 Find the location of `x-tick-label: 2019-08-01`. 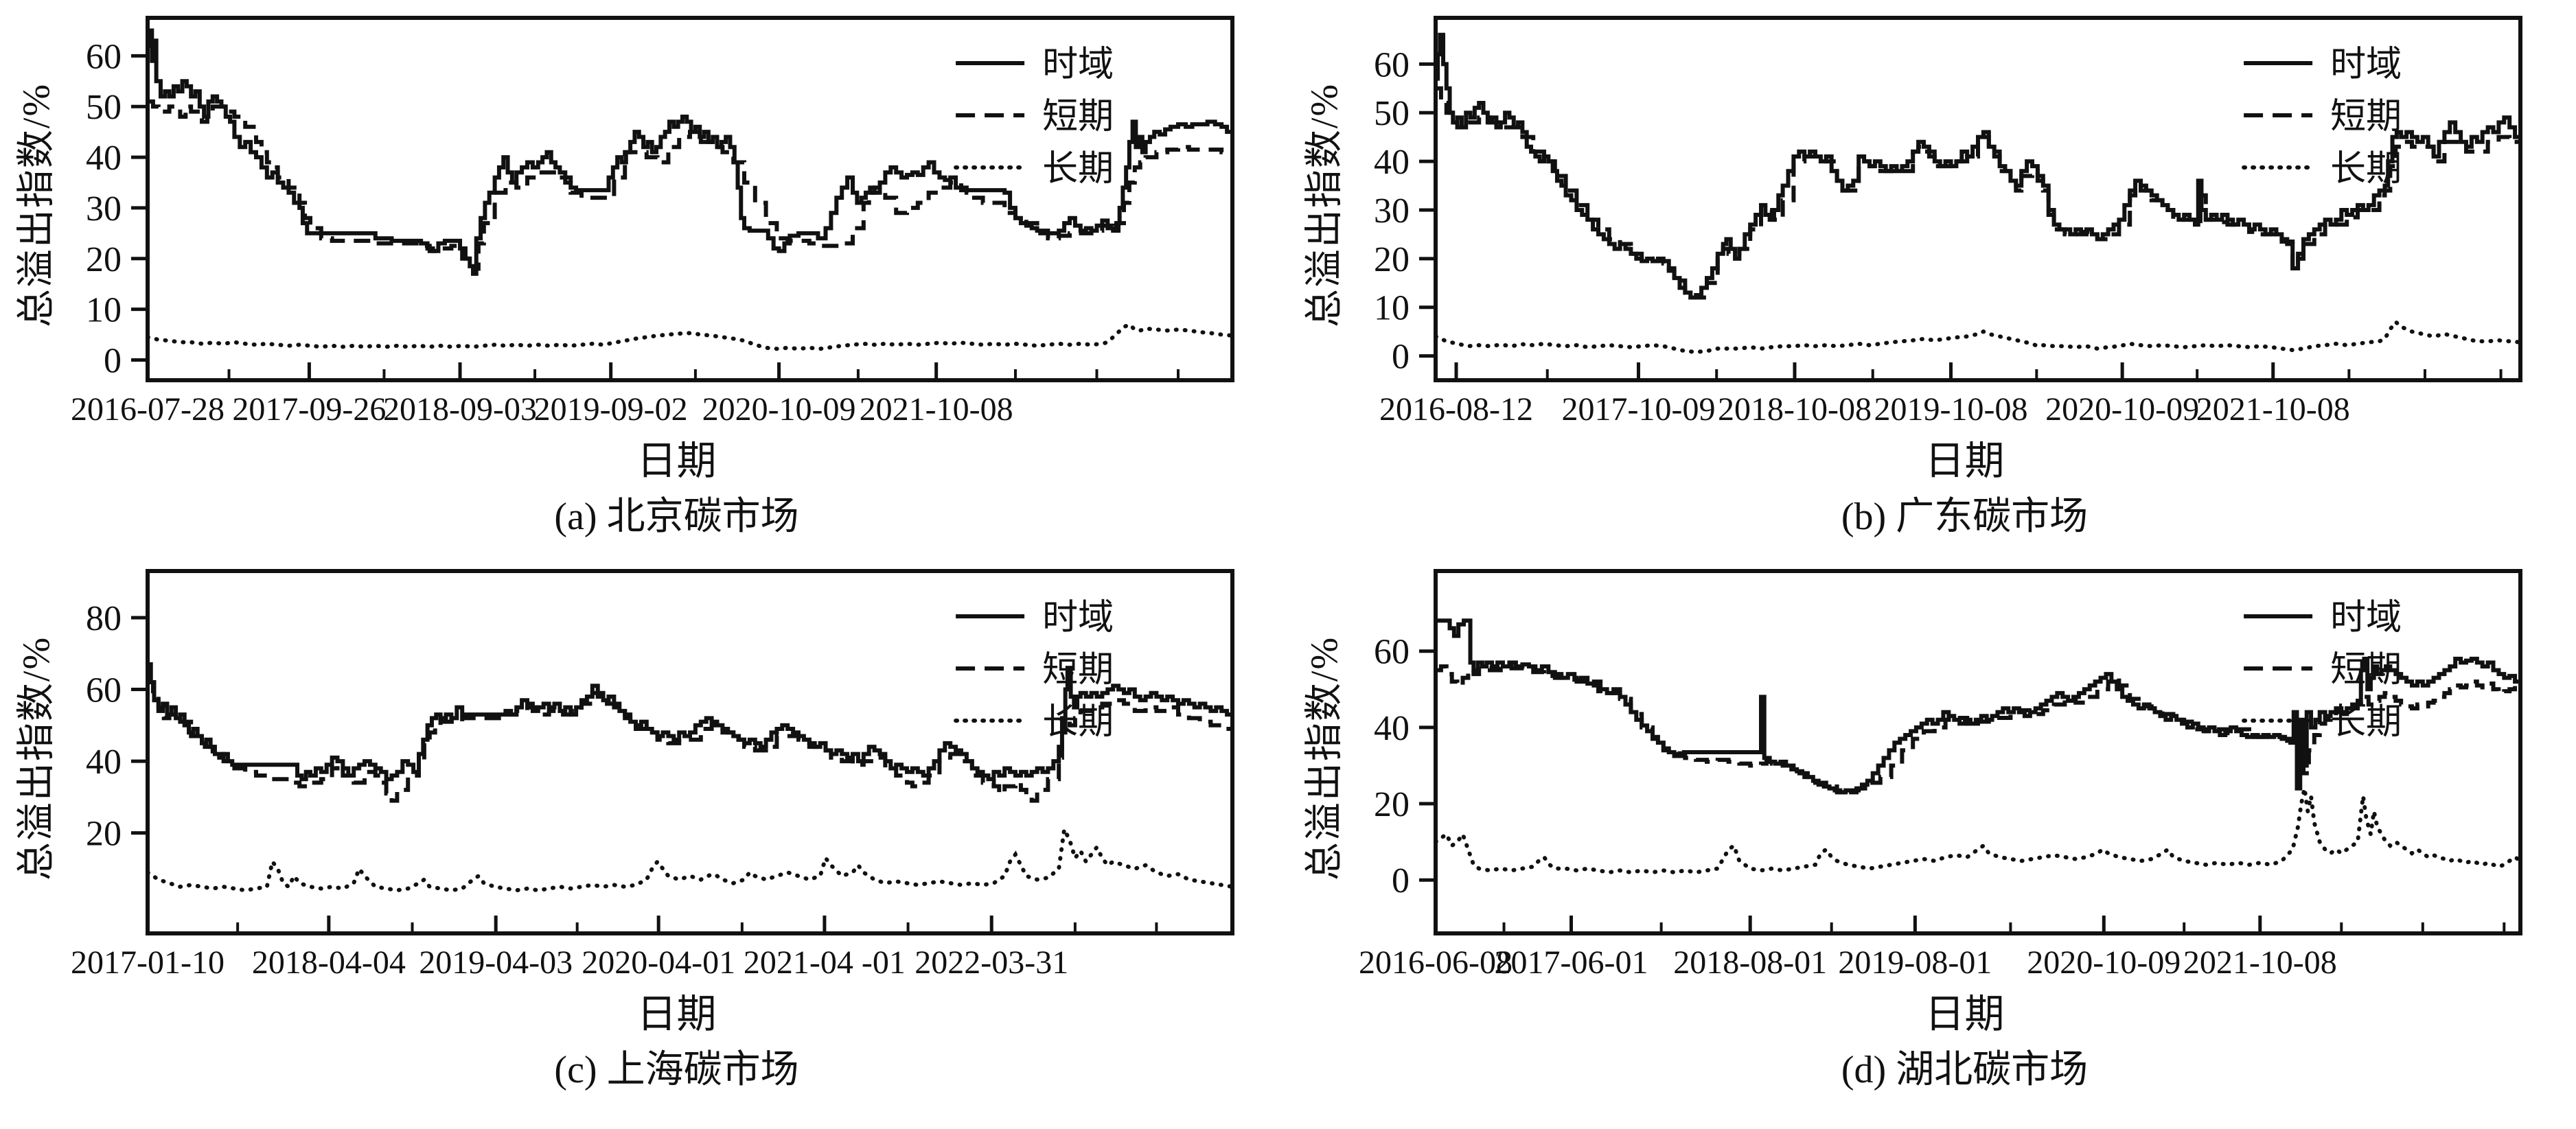

x-tick-label: 2019-08-01 is located at coordinates (1915, 963).